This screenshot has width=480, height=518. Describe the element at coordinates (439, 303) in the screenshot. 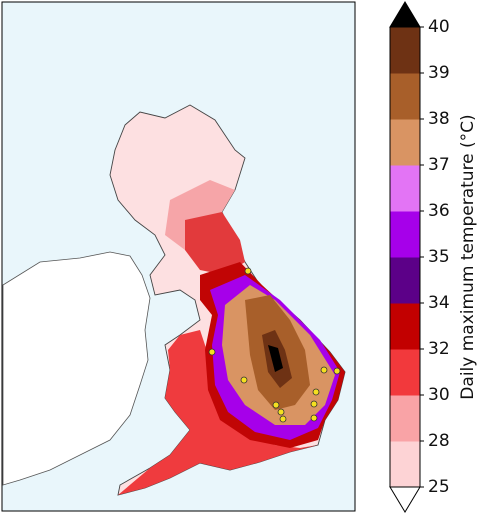

I see `colorbar-tick-label: 34` at that location.